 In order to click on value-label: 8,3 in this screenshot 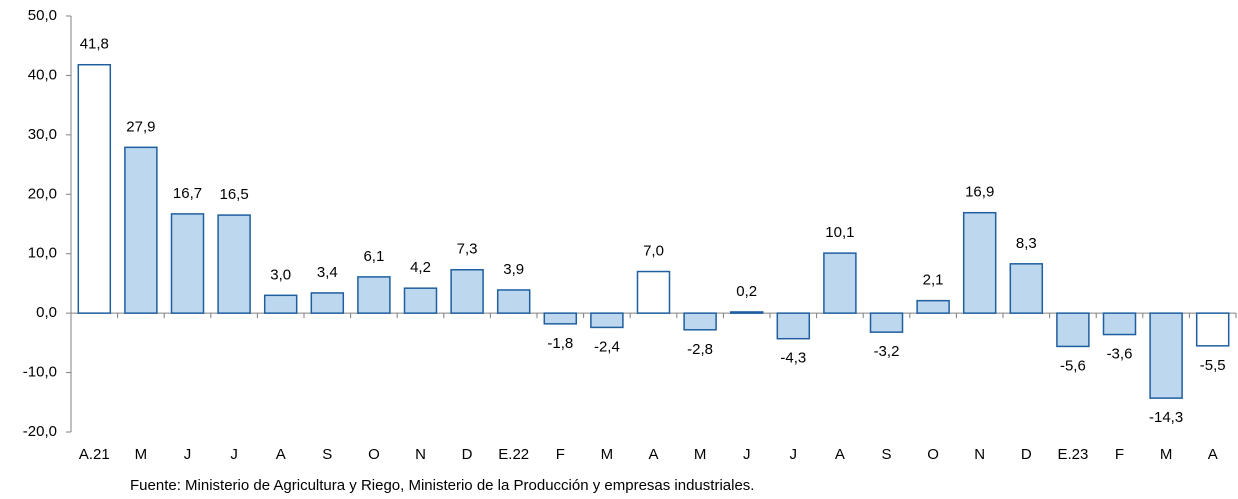, I will do `click(1026, 243)`.